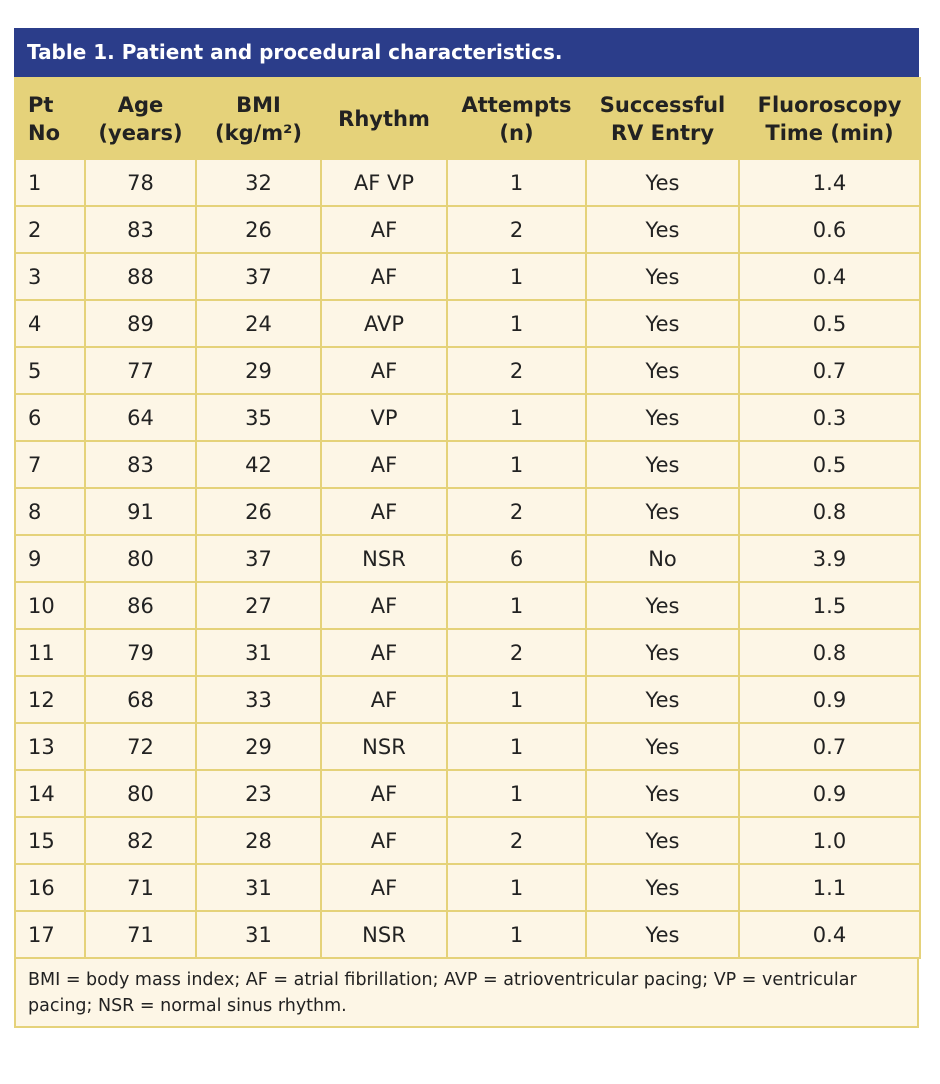 This screenshot has height=1084, width=940. Describe the element at coordinates (829, 793) in the screenshot. I see `table-cell: 0.9` at that location.